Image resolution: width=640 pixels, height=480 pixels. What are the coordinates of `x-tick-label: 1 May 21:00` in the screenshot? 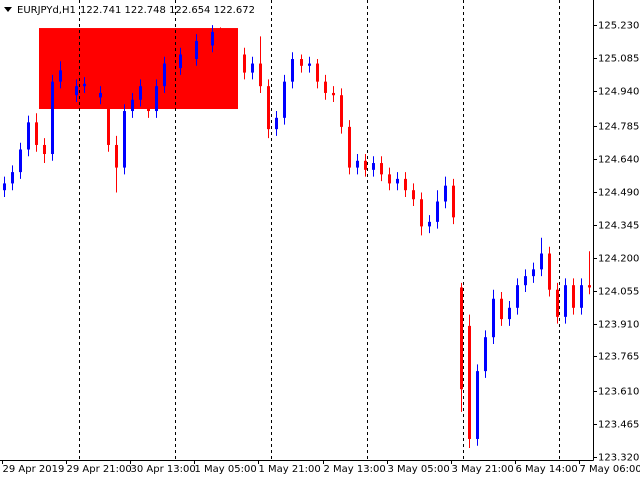 It's located at (290, 469).